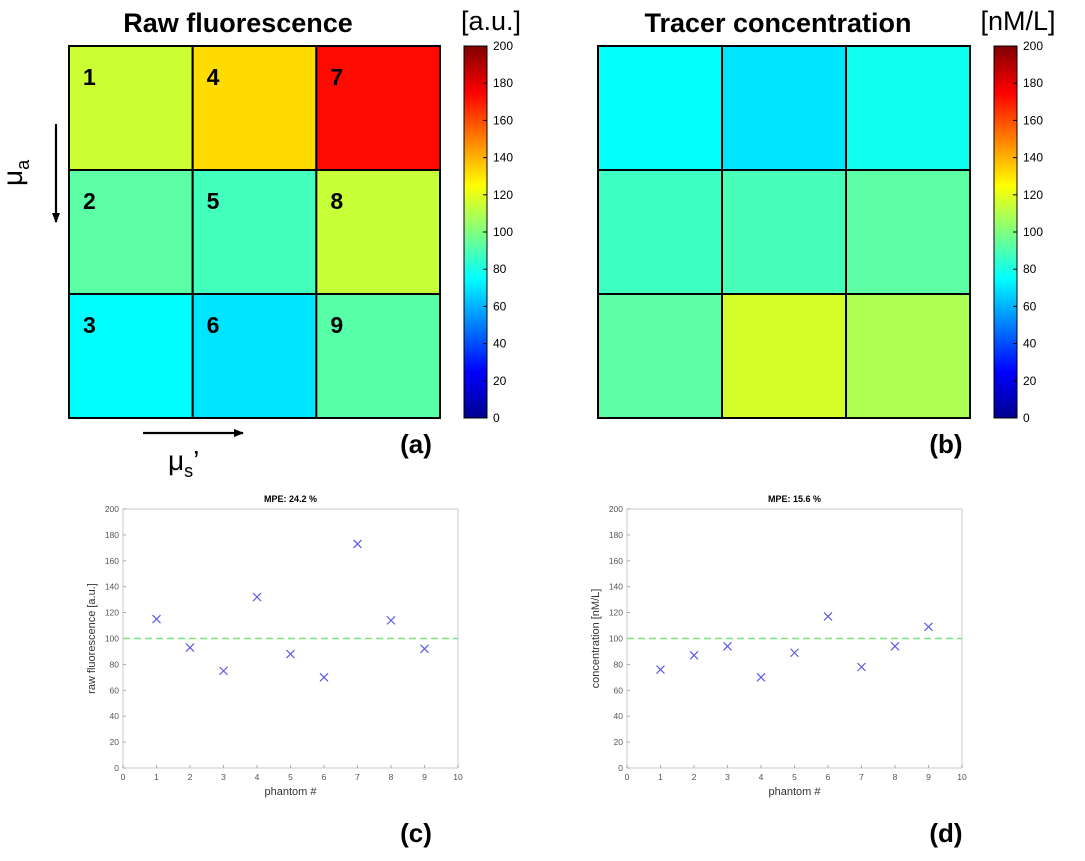  What do you see at coordinates (238, 23) in the screenshot?
I see `panel-a-title: Raw fluorescence` at bounding box center [238, 23].